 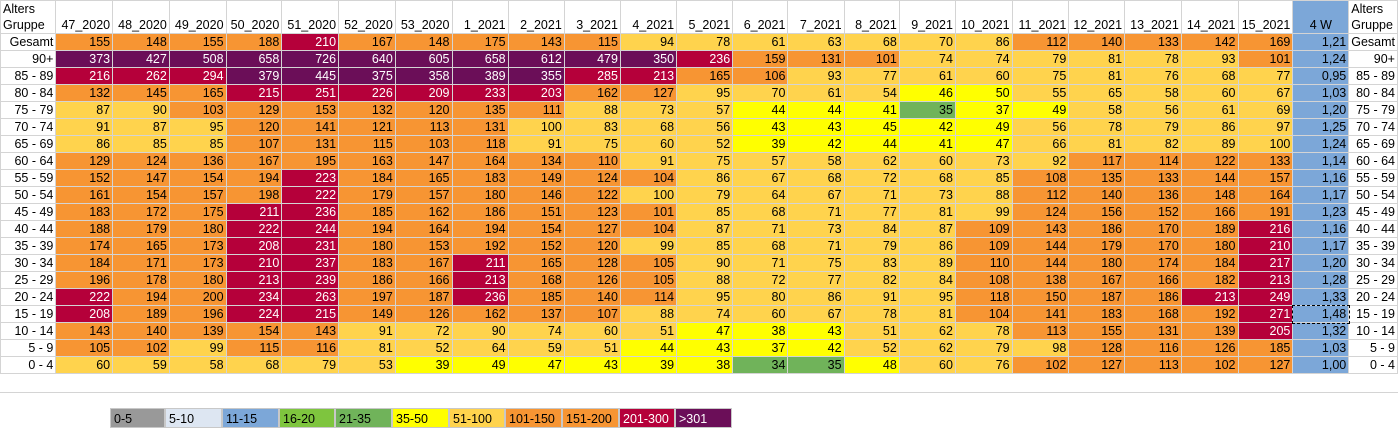 What do you see at coordinates (480, 110) in the screenshot?
I see `value-cell: 135` at bounding box center [480, 110].